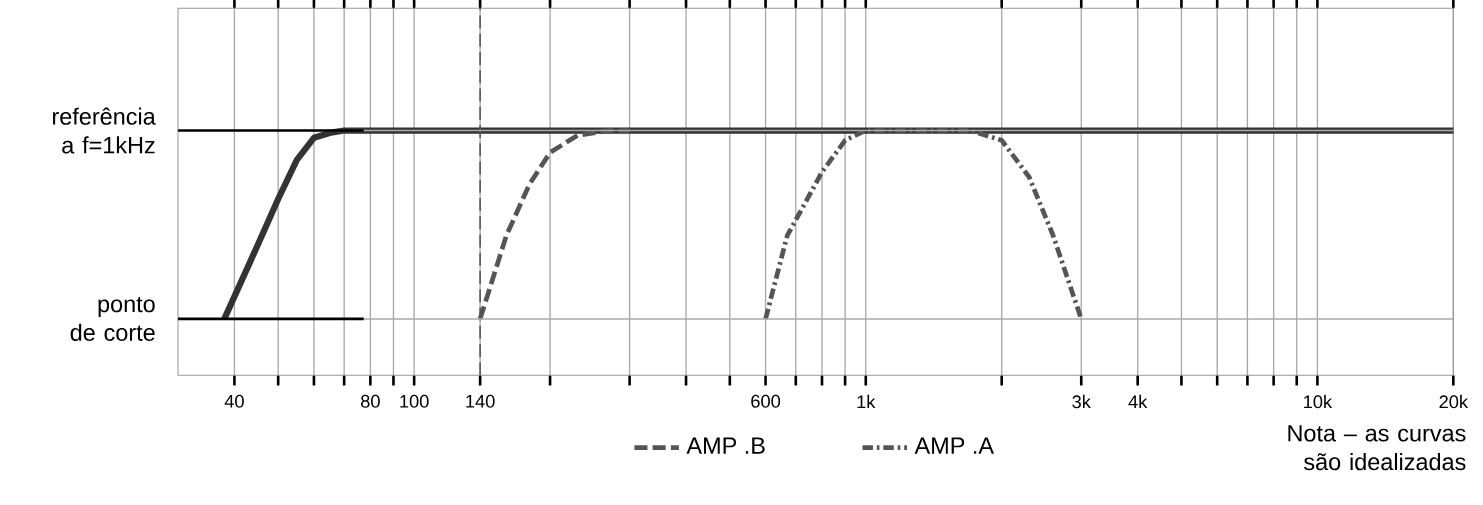 The image size is (1483, 505). What do you see at coordinates (954, 445) in the screenshot?
I see `legend-label: AMP .A` at bounding box center [954, 445].